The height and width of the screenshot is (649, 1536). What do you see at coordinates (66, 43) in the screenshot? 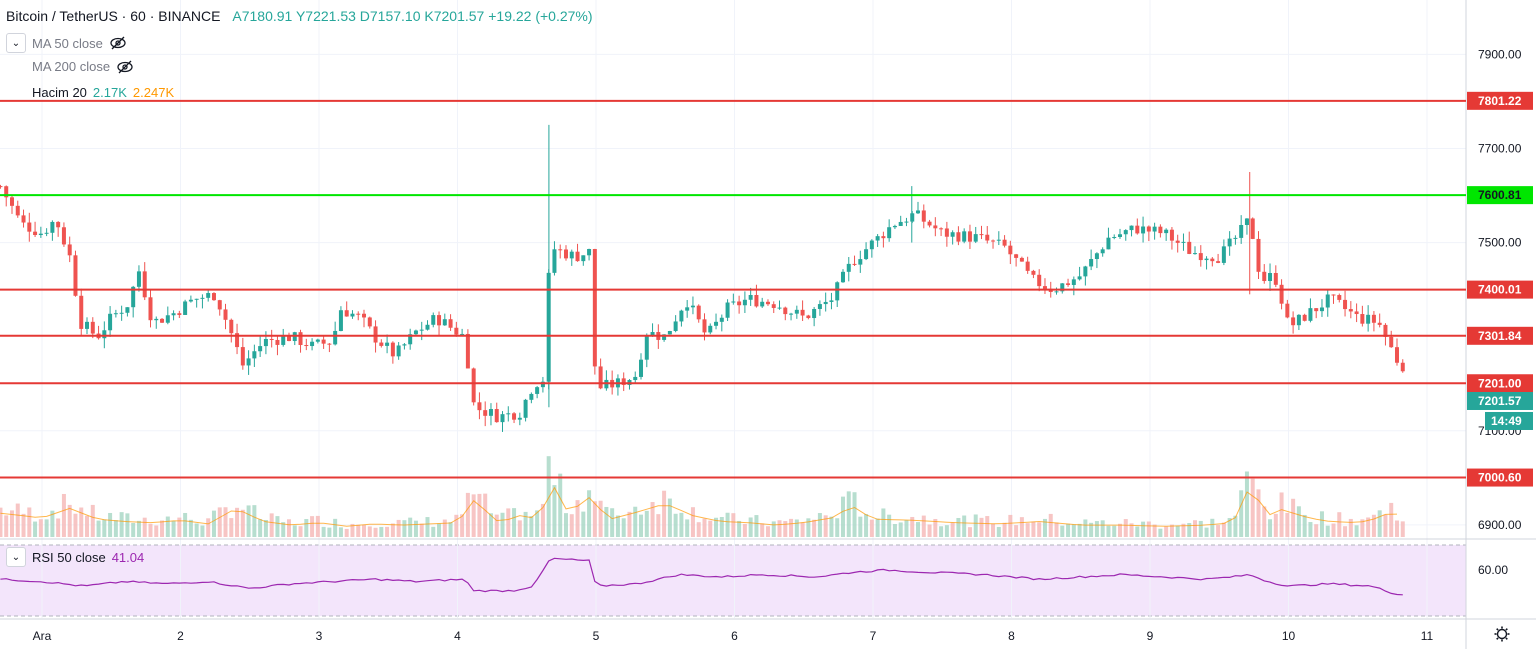
I see `ma50-legend: ⌄ MA 50 close` at bounding box center [66, 43].